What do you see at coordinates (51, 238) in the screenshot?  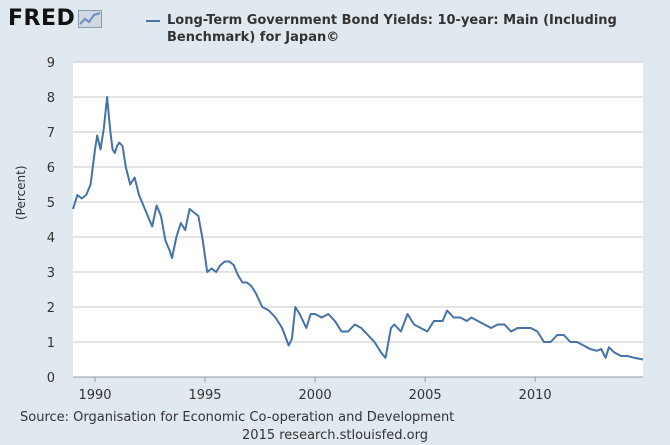 I see `y-tick-label: 4` at bounding box center [51, 238].